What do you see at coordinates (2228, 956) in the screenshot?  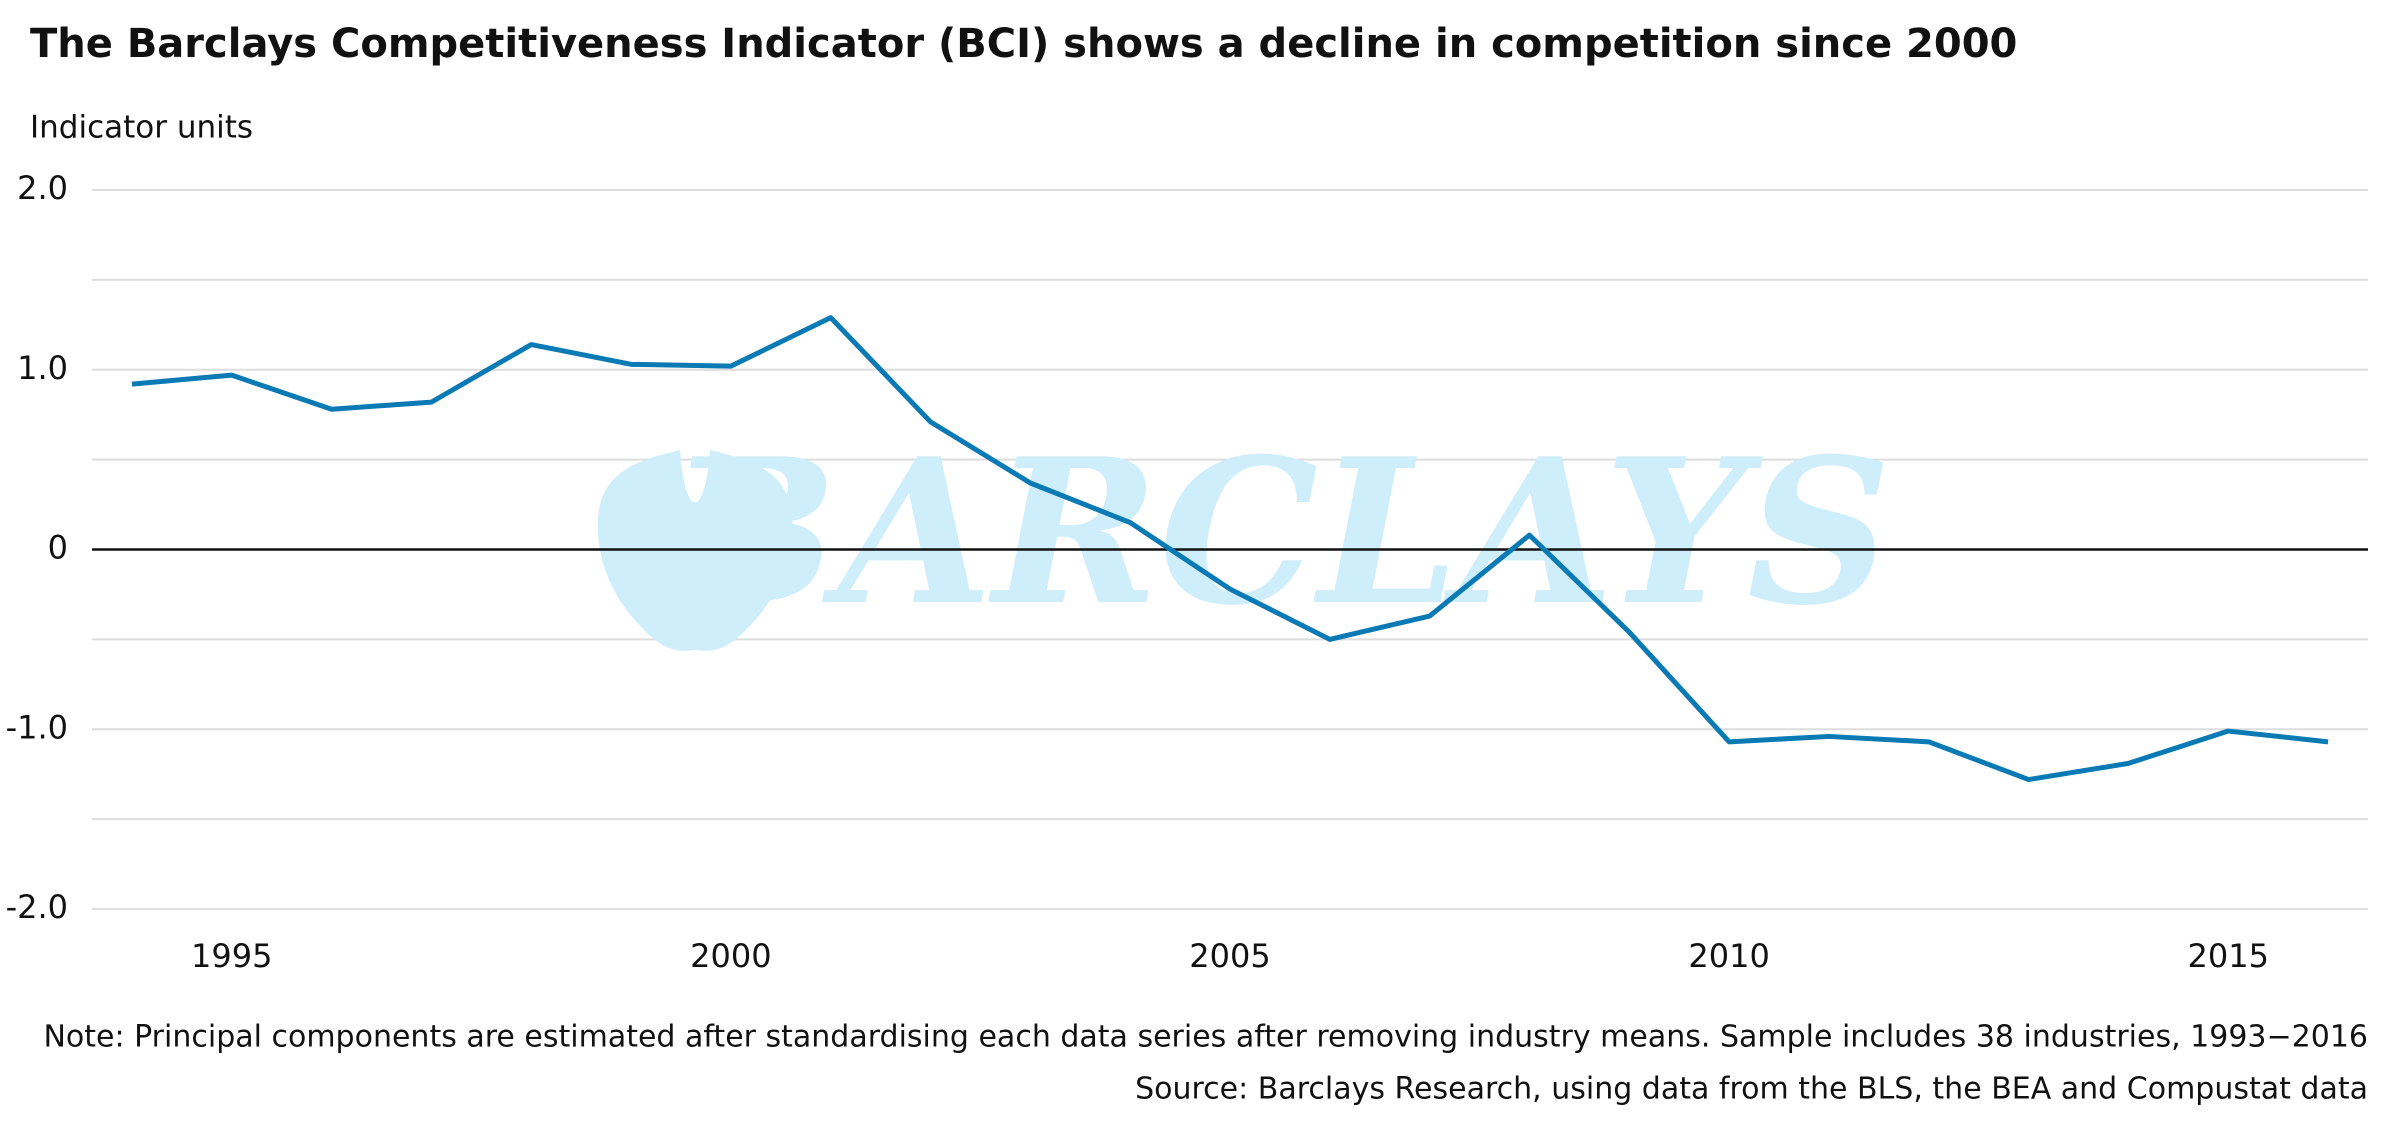 I see `x-tick-label: 2015` at bounding box center [2228, 956].